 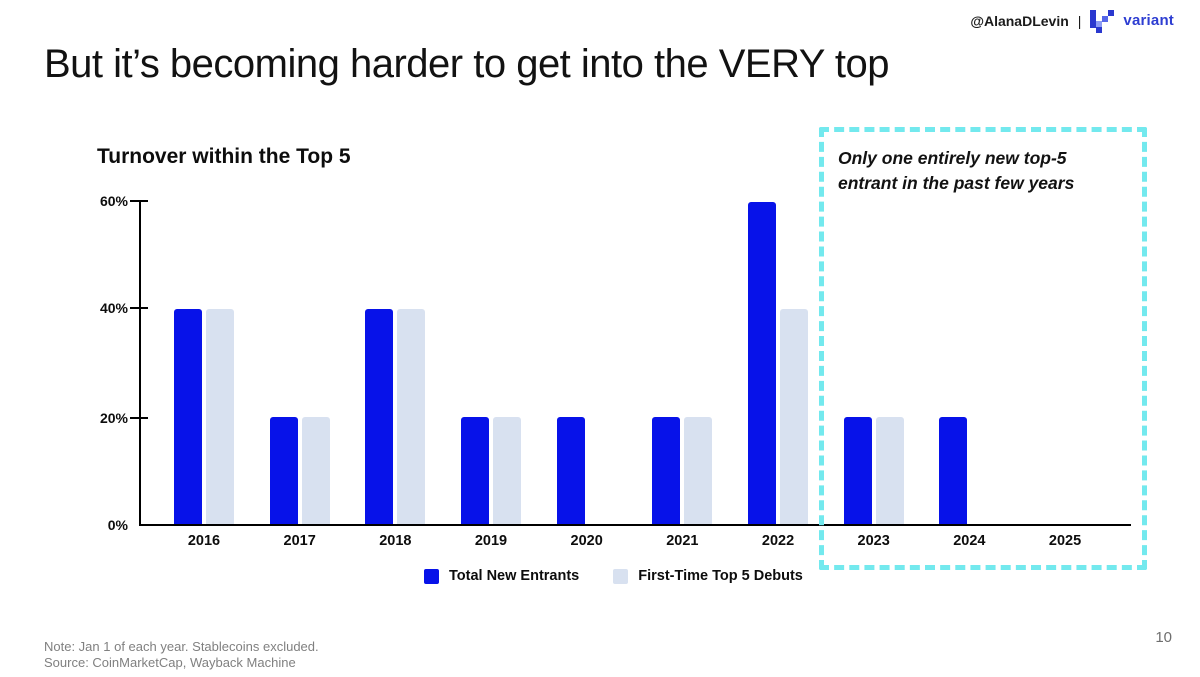 I want to click on x-axis-label-2022: 2022, so click(x=778, y=541).